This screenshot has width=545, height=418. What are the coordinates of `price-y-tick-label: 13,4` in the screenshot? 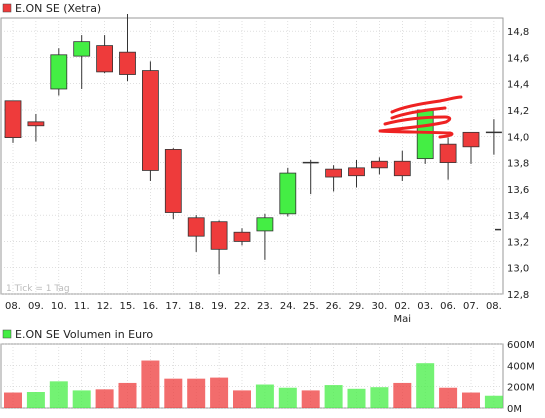 It's located at (518, 216).